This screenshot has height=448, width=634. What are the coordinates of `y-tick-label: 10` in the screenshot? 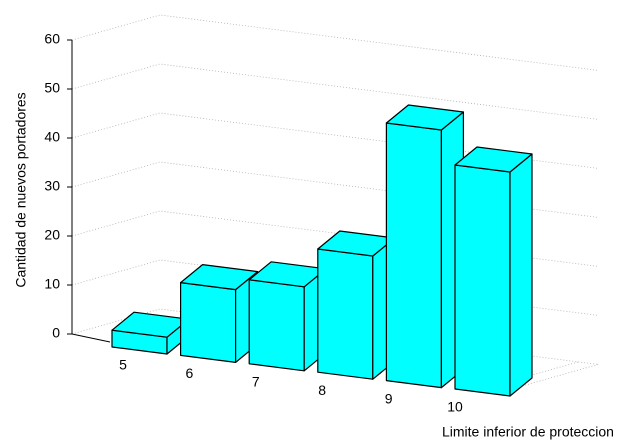 It's located at (52, 284).